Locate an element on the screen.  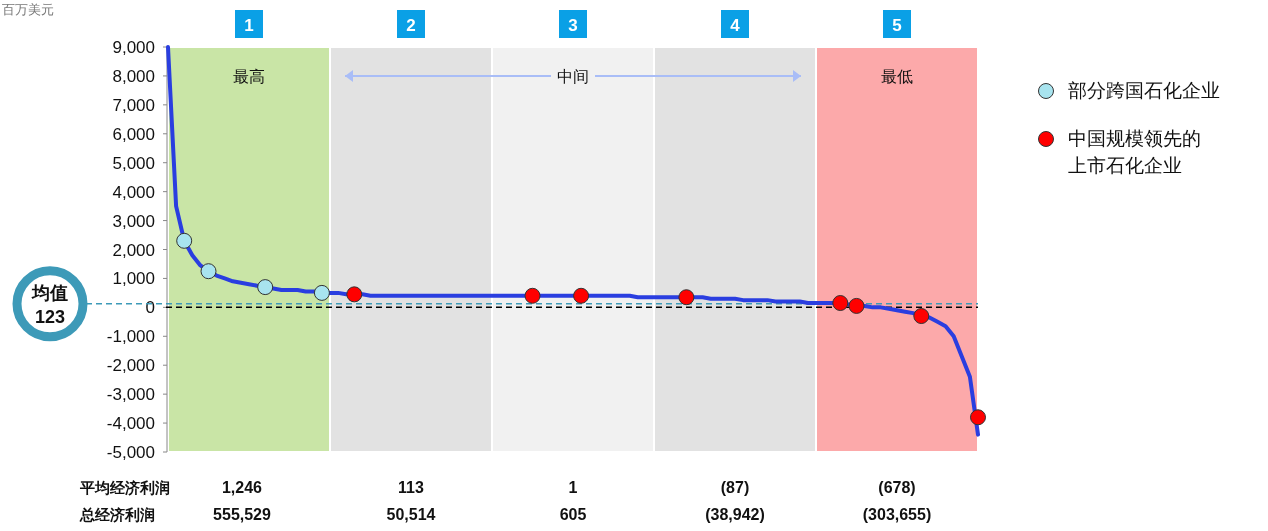
x-label-box: 2 is located at coordinates (411, 24).